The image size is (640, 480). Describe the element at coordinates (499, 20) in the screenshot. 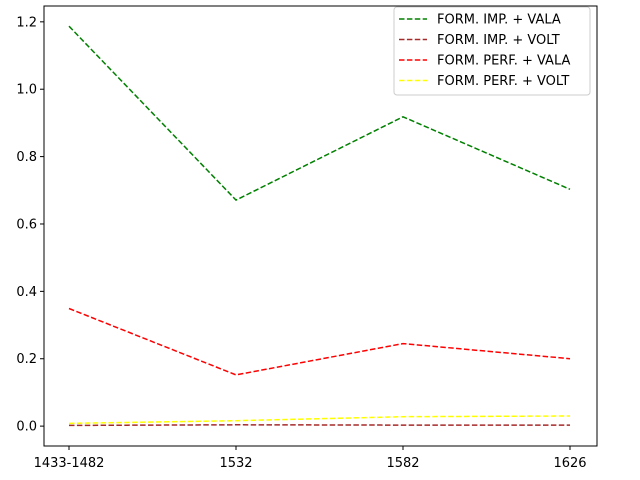

I see `legend-label: FORM. IMP. + VALA` at that location.